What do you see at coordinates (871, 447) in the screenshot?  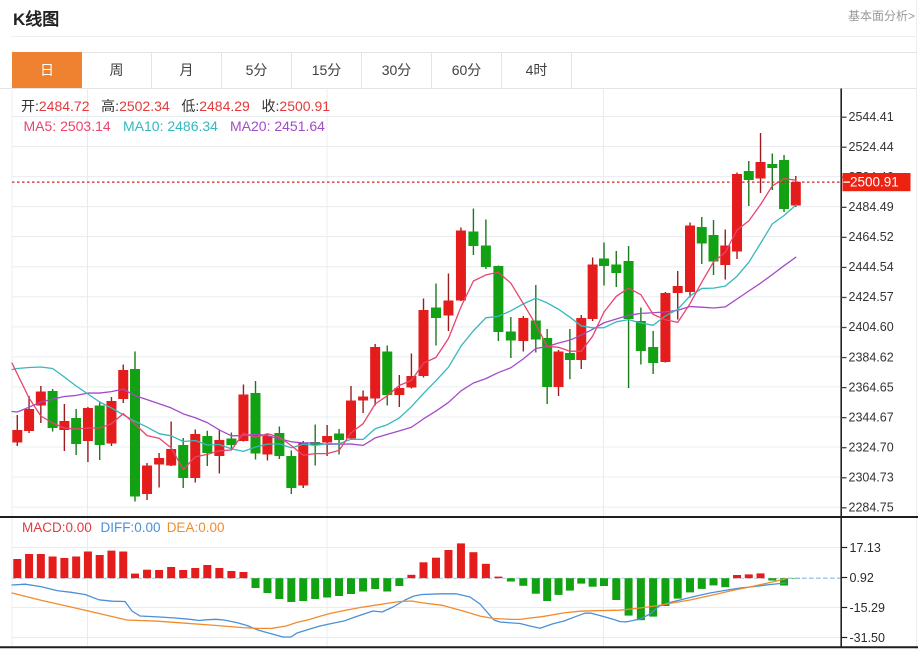 I see `svg-text: 2324.70` at bounding box center [871, 447].